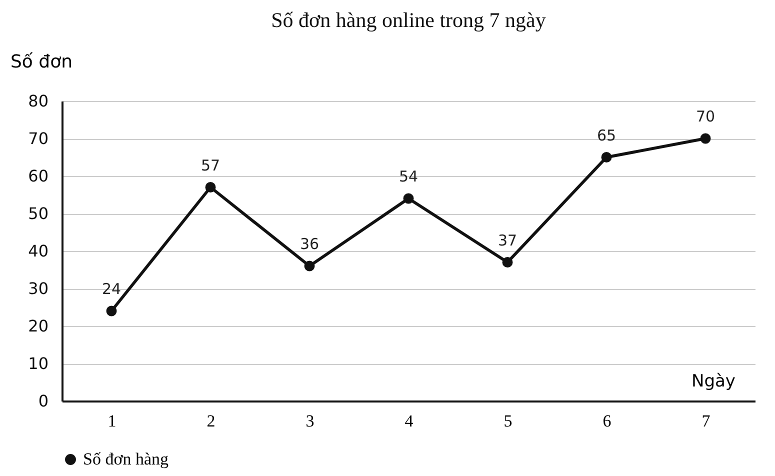  What do you see at coordinates (706, 421) in the screenshot?
I see `x-tick-label: 7` at bounding box center [706, 421].